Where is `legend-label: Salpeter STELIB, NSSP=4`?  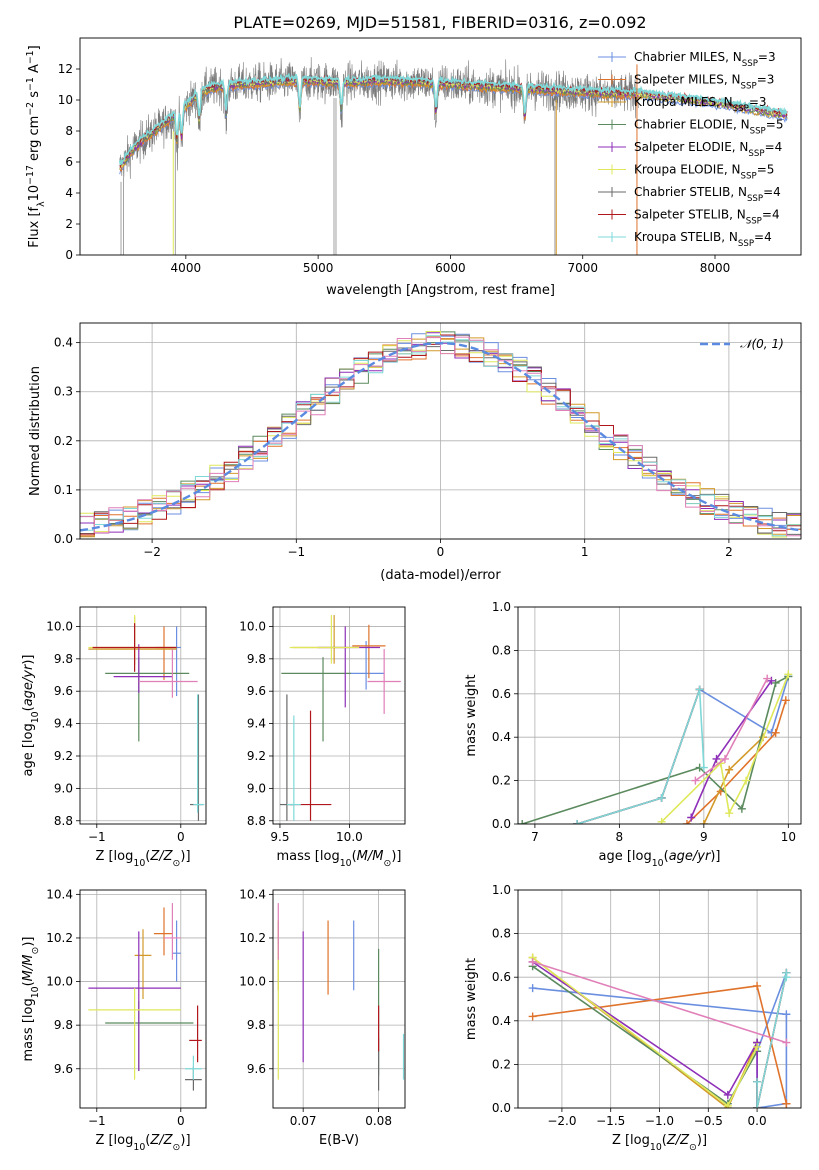 legend-label: Salpeter STELIB, NSSP=4 is located at coordinates (707, 217).